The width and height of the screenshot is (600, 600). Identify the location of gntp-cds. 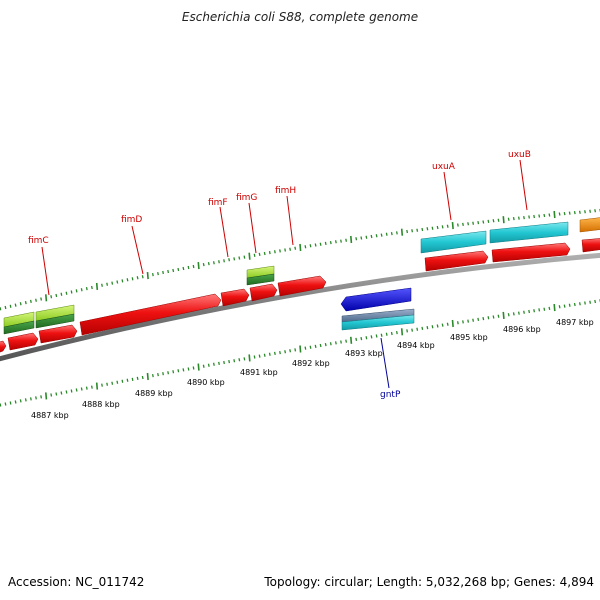
(376, 299).